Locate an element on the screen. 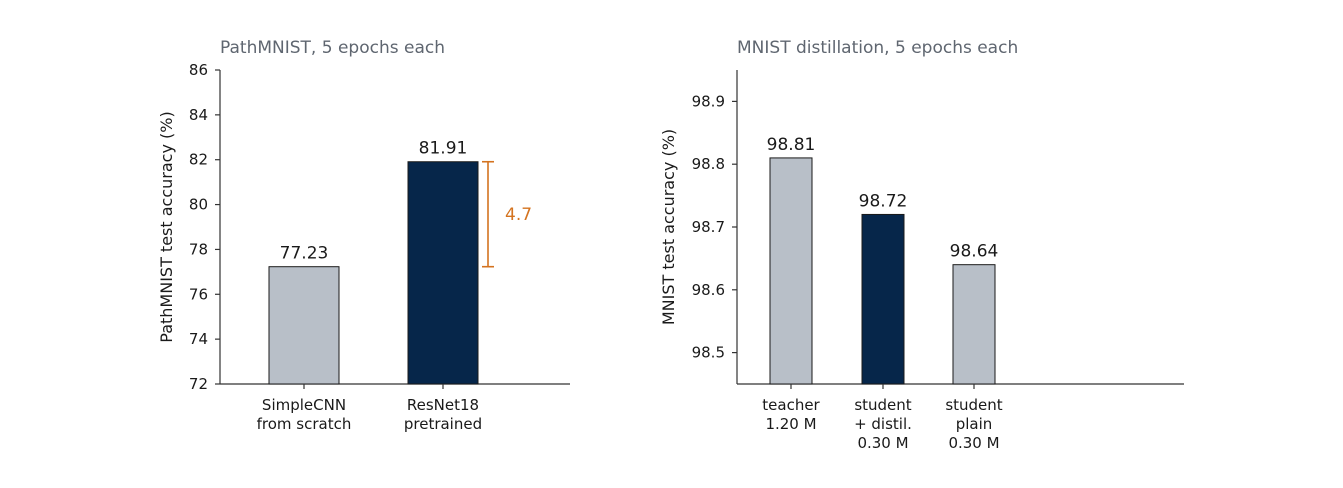  bar-value-label: 77.23 is located at coordinates (304, 254).